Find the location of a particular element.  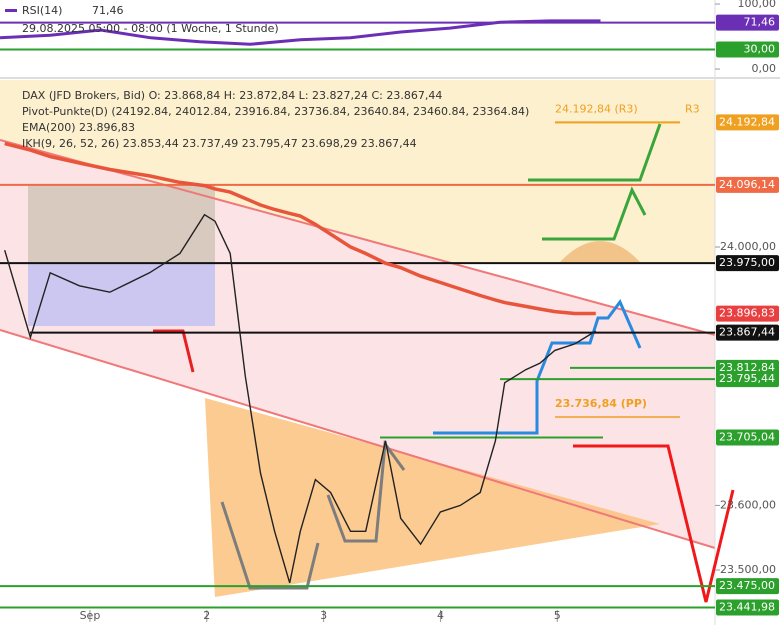

level-label: 23.475,00 is located at coordinates (747, 585).